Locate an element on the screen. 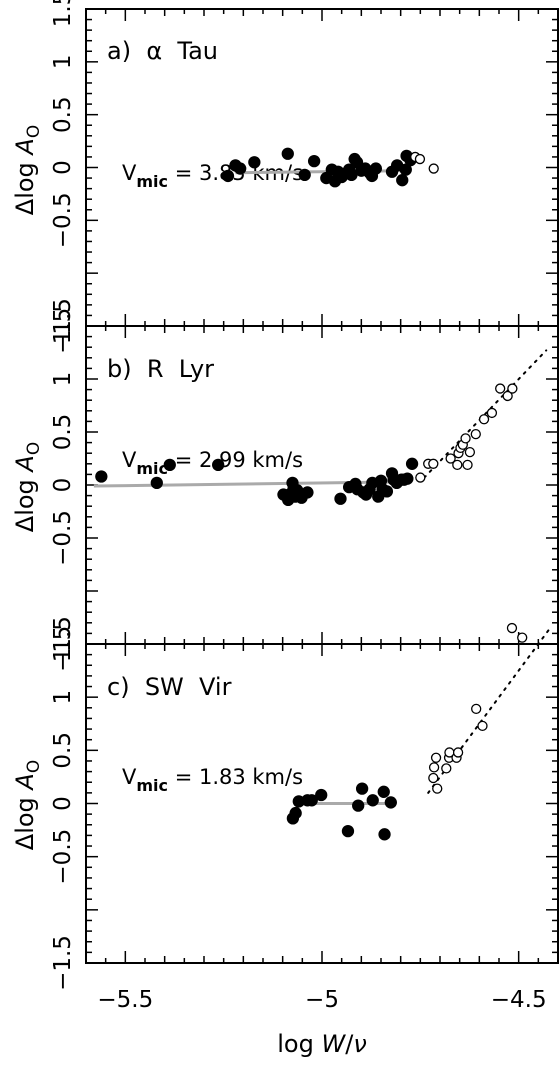 The width and height of the screenshot is (560, 1066). vmic-value: = 1.83 km/s is located at coordinates (235, 777).